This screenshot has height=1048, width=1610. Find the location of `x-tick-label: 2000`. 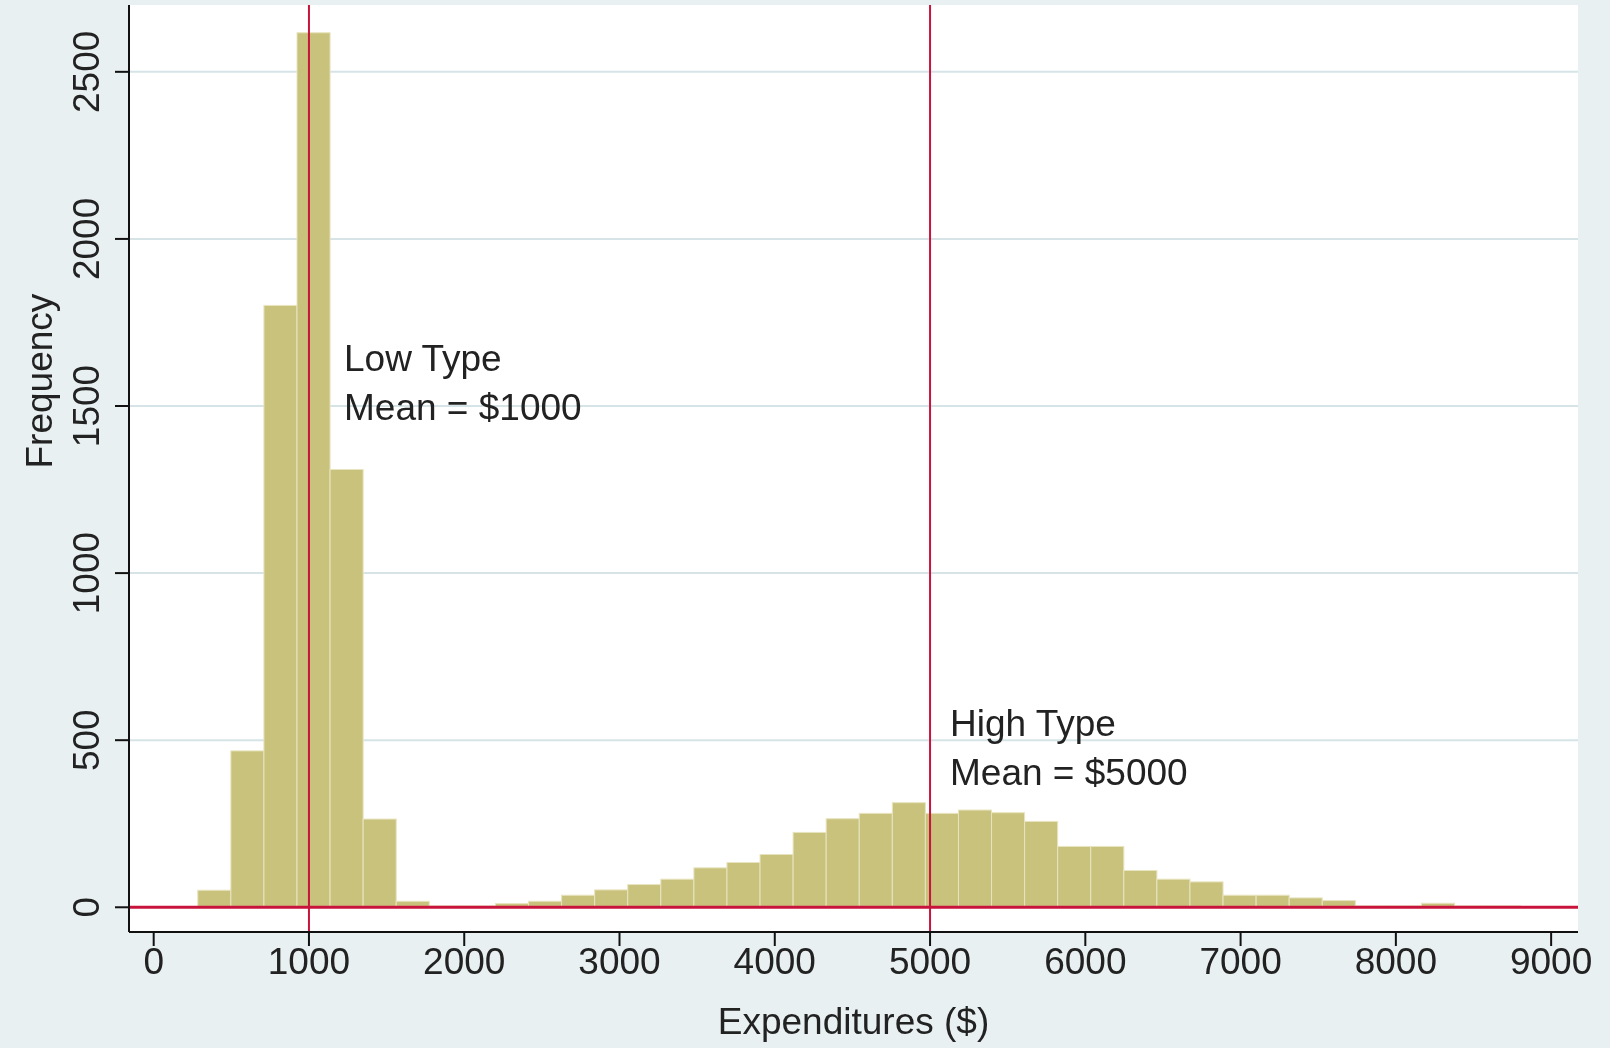

x-tick-label: 2000 is located at coordinates (464, 962).